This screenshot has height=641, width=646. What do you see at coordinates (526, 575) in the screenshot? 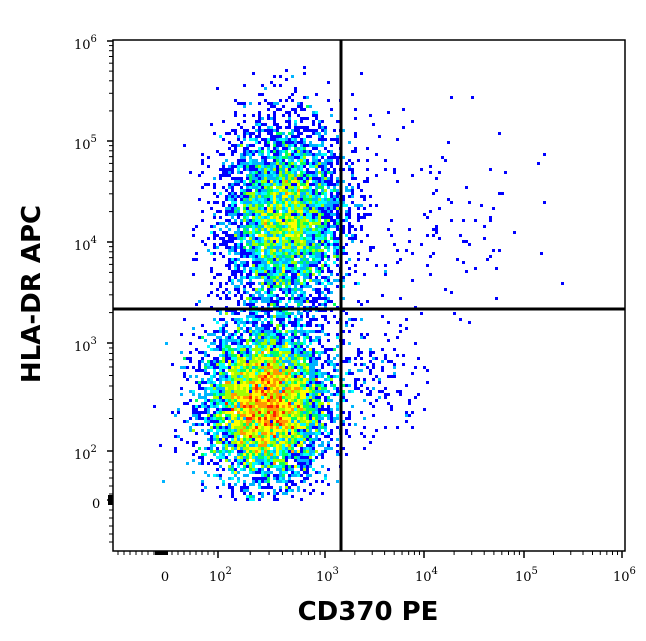
I see `x-tick-label: 10⁵` at bounding box center [526, 575].